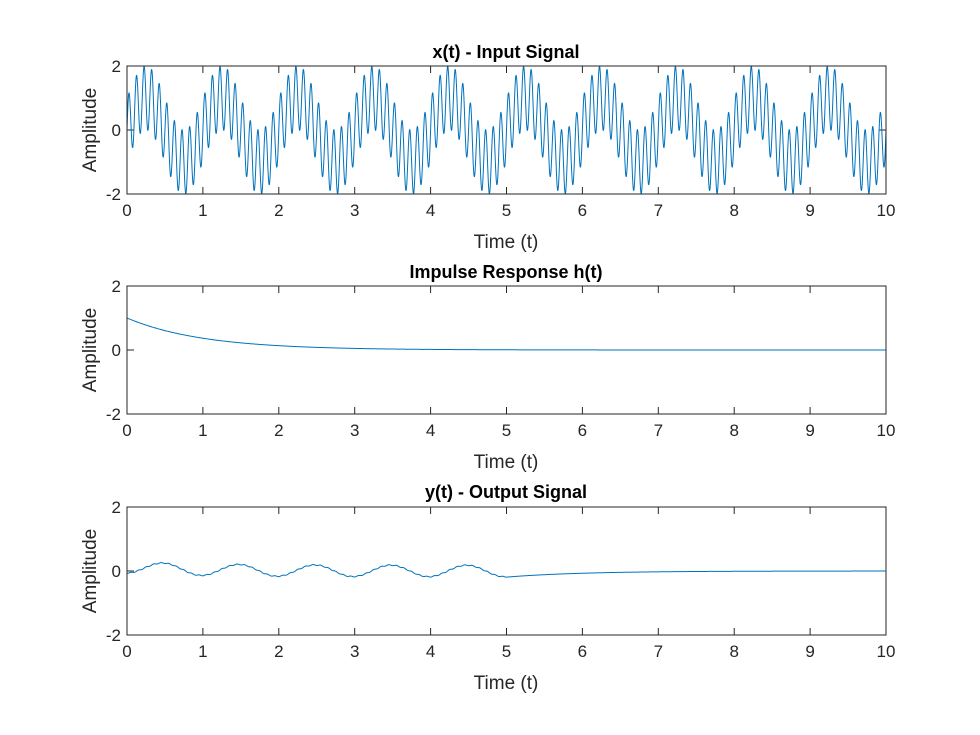 The image size is (980, 735). Describe the element at coordinates (506, 334) in the screenshot. I see `series-line-h` at that location.